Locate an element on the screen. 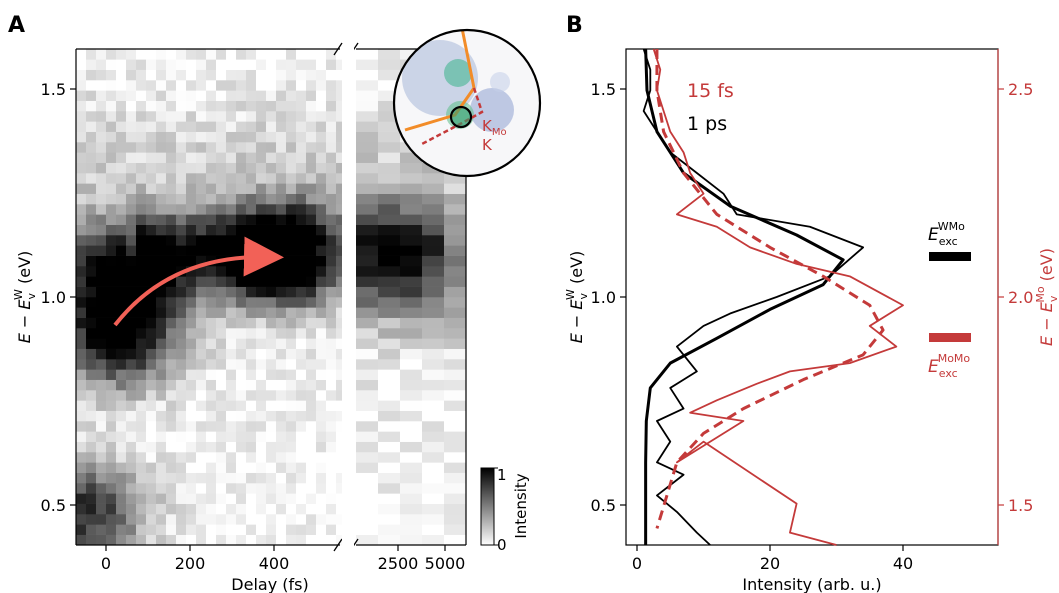 The width and height of the screenshot is (1059, 593). legend-15fs: 15 fs is located at coordinates (710, 91).